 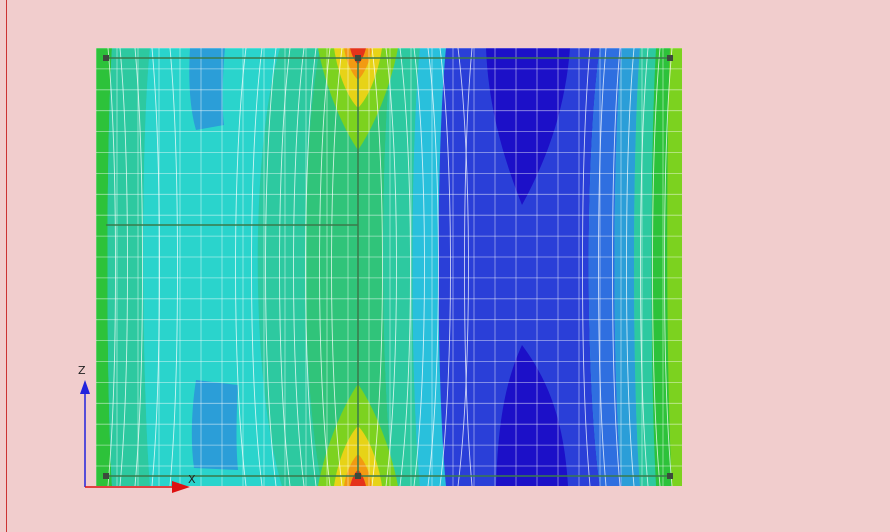 I want to click on band-sky-top, so click(x=207, y=89).